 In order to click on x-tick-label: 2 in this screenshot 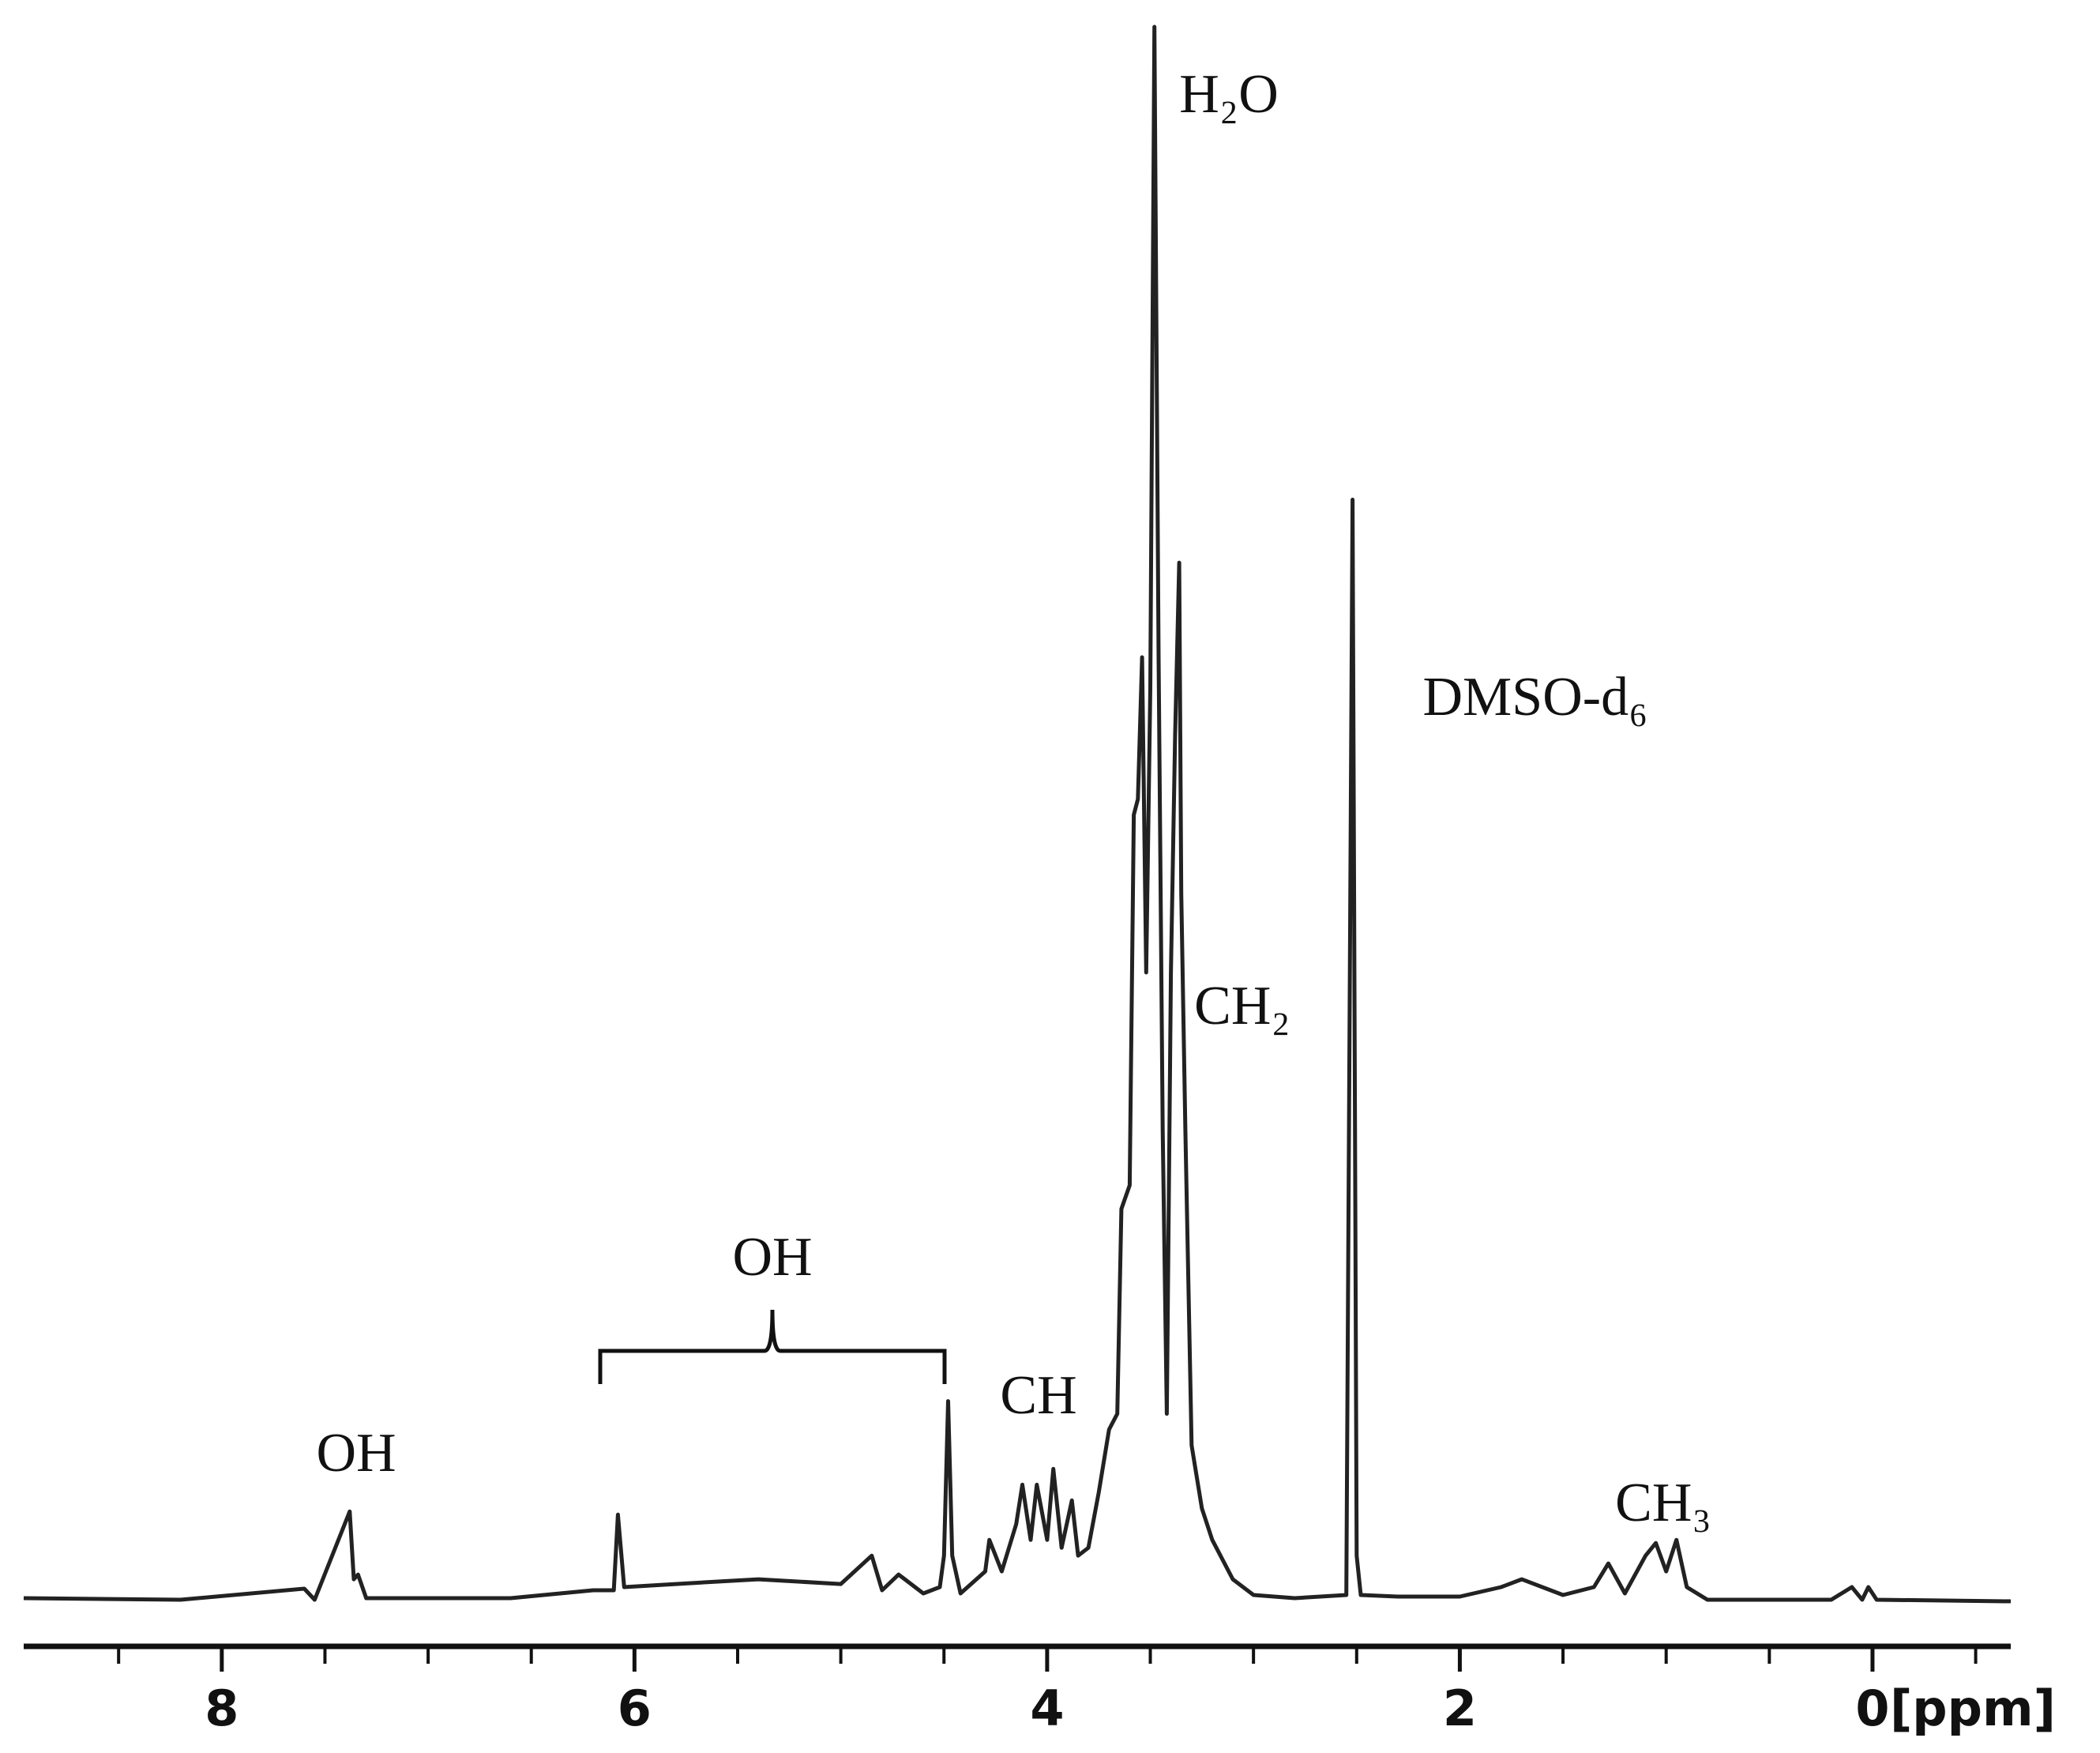, I will do `click(1460, 1708)`.